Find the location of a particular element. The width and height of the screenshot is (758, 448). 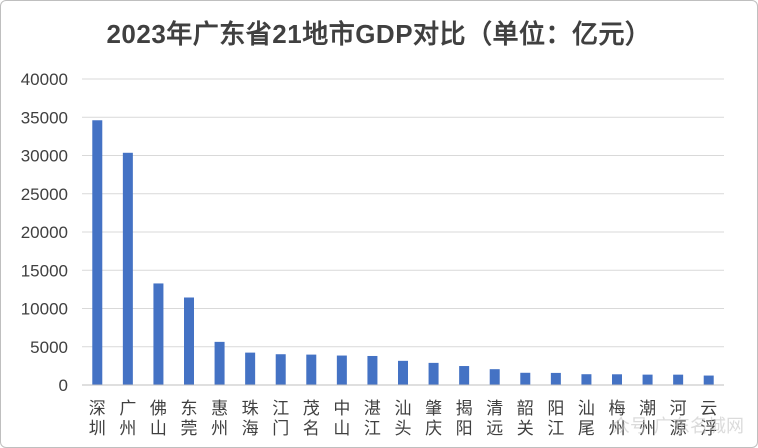

chart-title: 2023年广东省21地市GDP对比（单位：亿元） is located at coordinates (379, 34).